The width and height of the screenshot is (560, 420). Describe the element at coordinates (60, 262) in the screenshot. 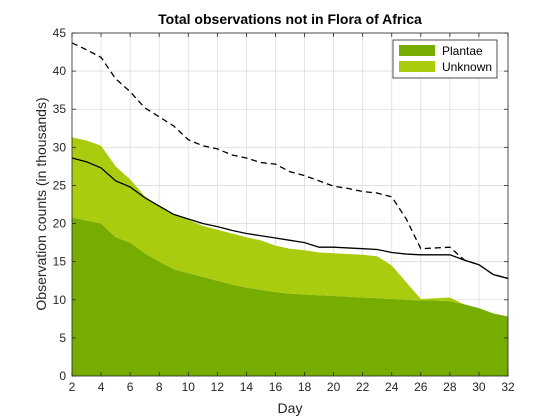

I see `y-tick-label: 15` at that location.